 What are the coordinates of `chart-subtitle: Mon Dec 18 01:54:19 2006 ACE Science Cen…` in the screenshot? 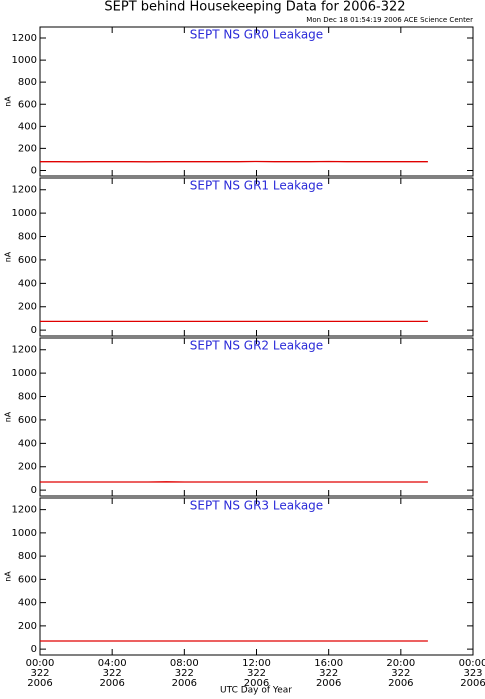 It's located at (389, 20).